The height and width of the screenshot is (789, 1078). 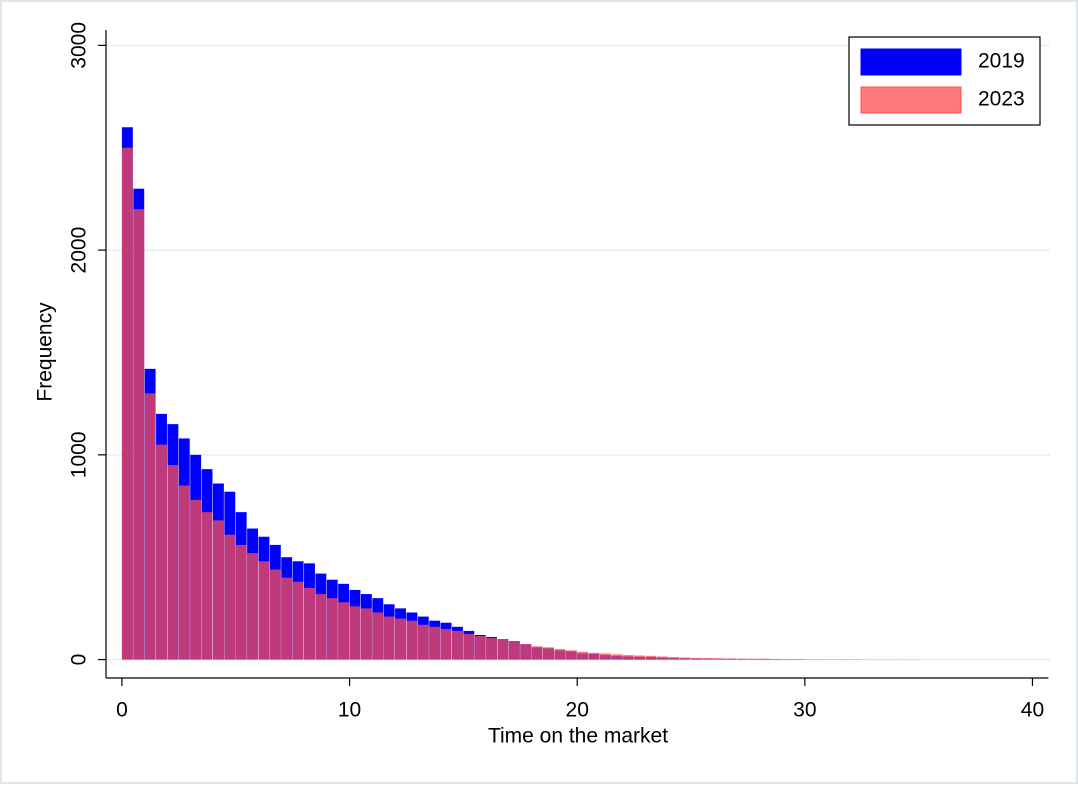 I want to click on y-tick-label: 2000, so click(x=79, y=250).